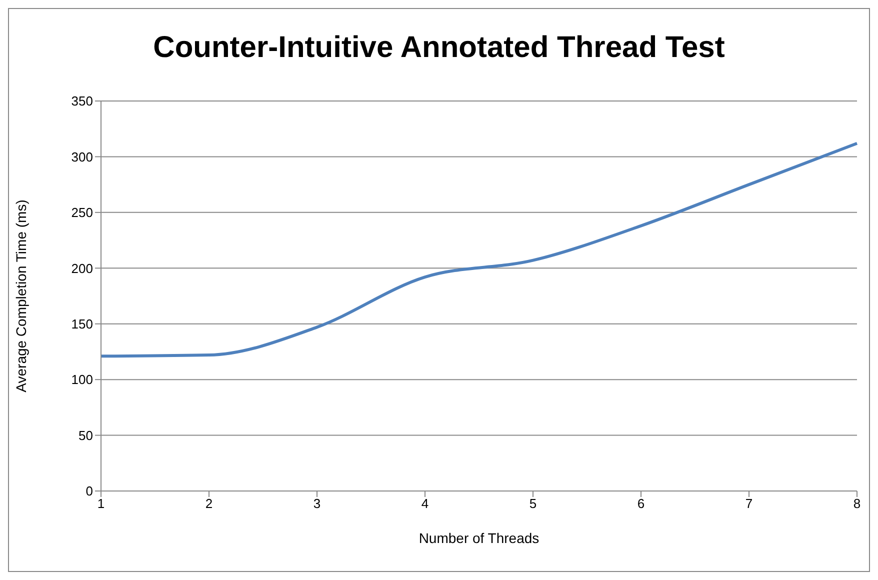 The width and height of the screenshot is (878, 580). Describe the element at coordinates (479, 538) in the screenshot. I see `x-axis-title: Number of Threads` at that location.